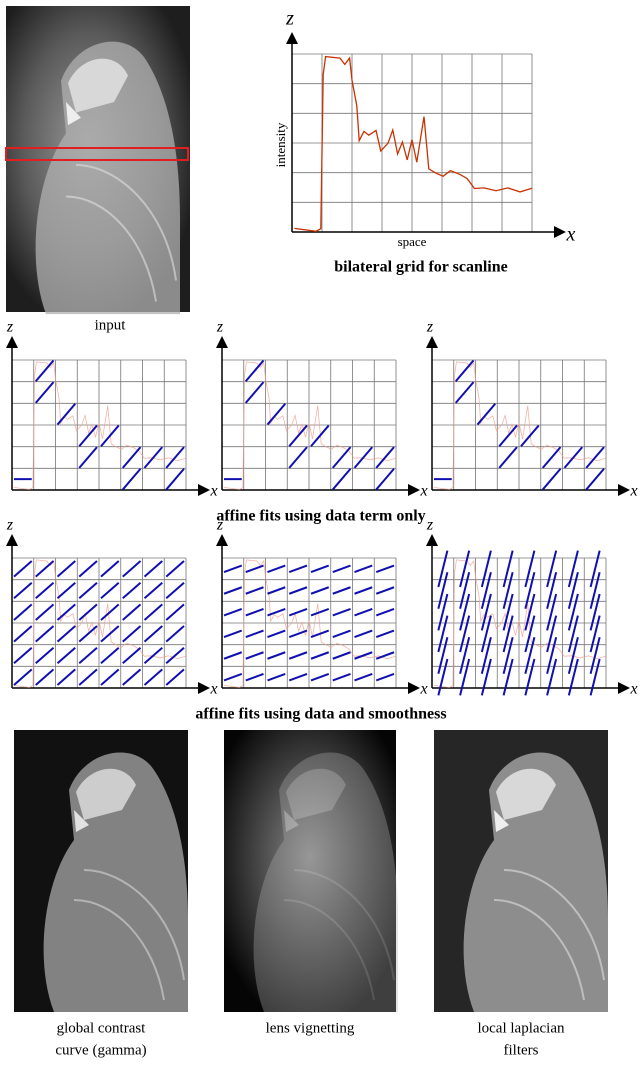 This screenshot has width=642, height=1068. What do you see at coordinates (100, 1050) in the screenshot?
I see `result-caption: curve (gamma)` at bounding box center [100, 1050].